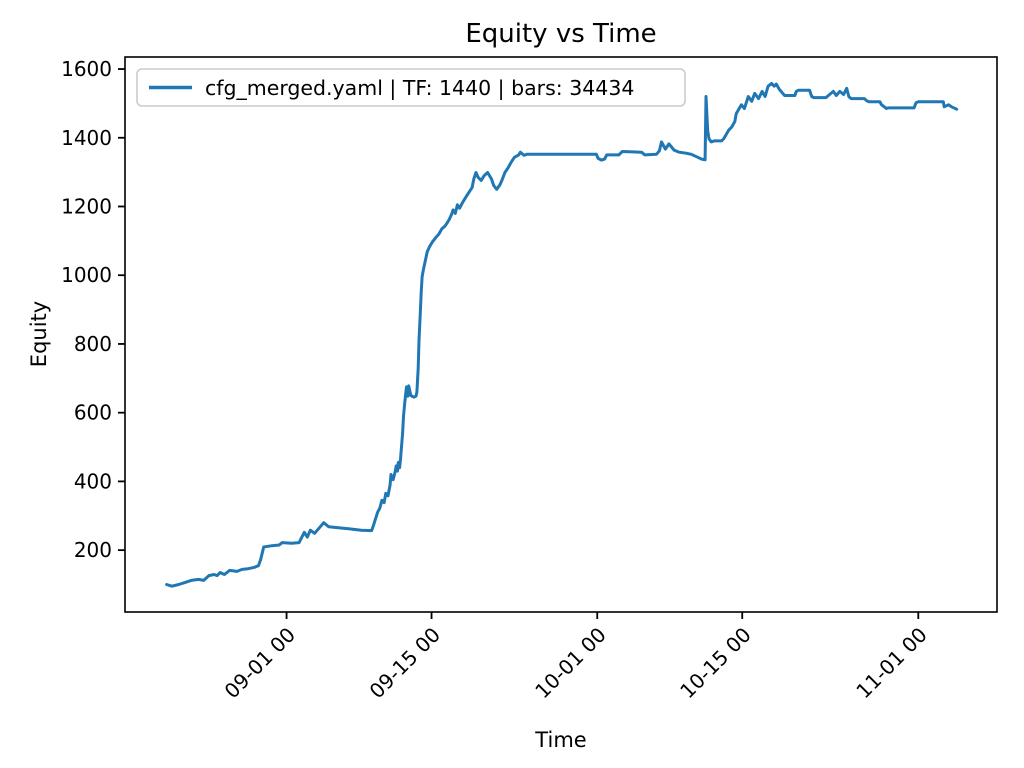  What do you see at coordinates (891, 663) in the screenshot?
I see `x-tick-label: 11-01 00` at bounding box center [891, 663].